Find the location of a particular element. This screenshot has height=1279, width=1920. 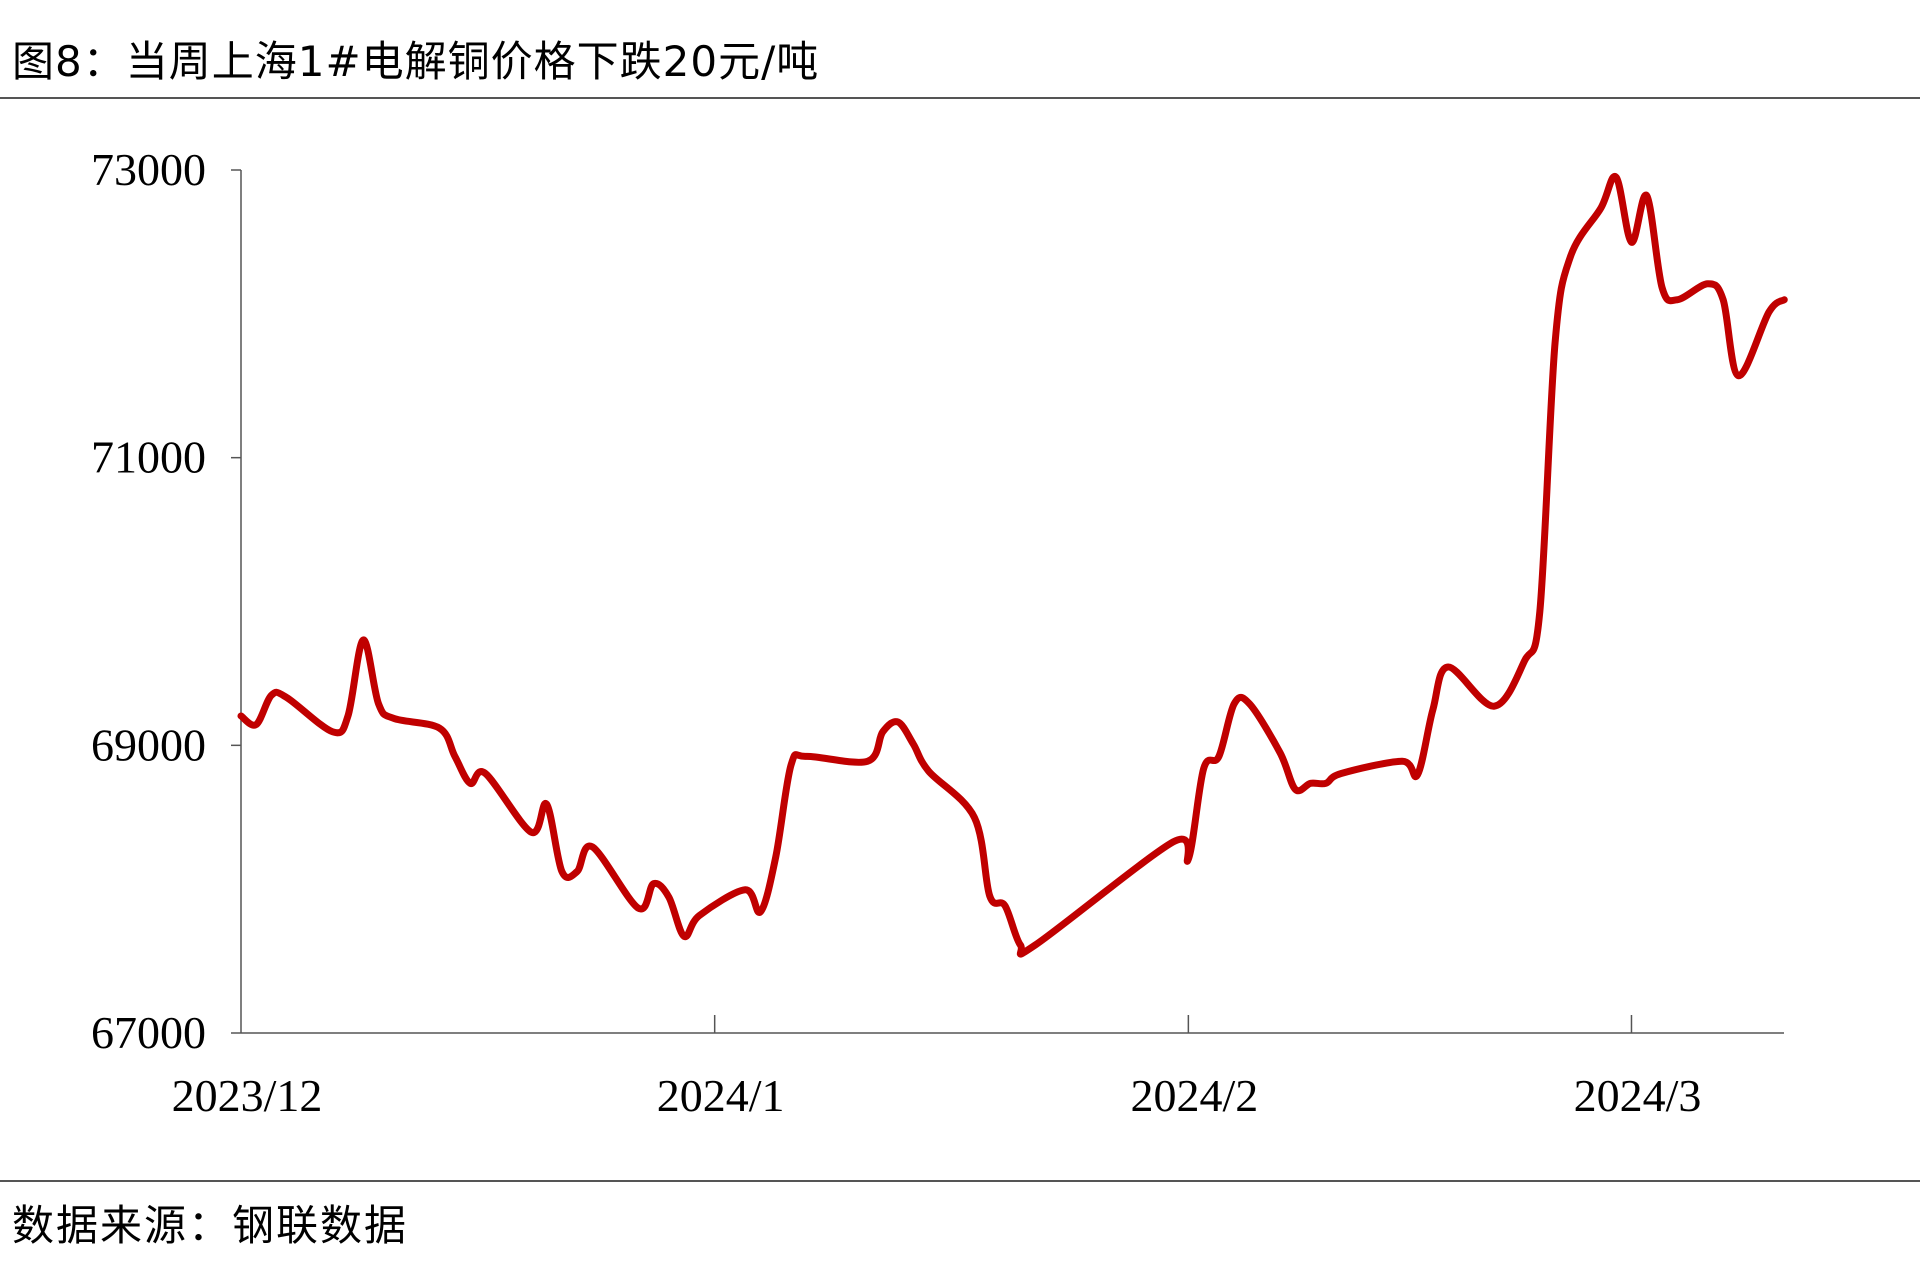

top-divider is located at coordinates (960, 98).